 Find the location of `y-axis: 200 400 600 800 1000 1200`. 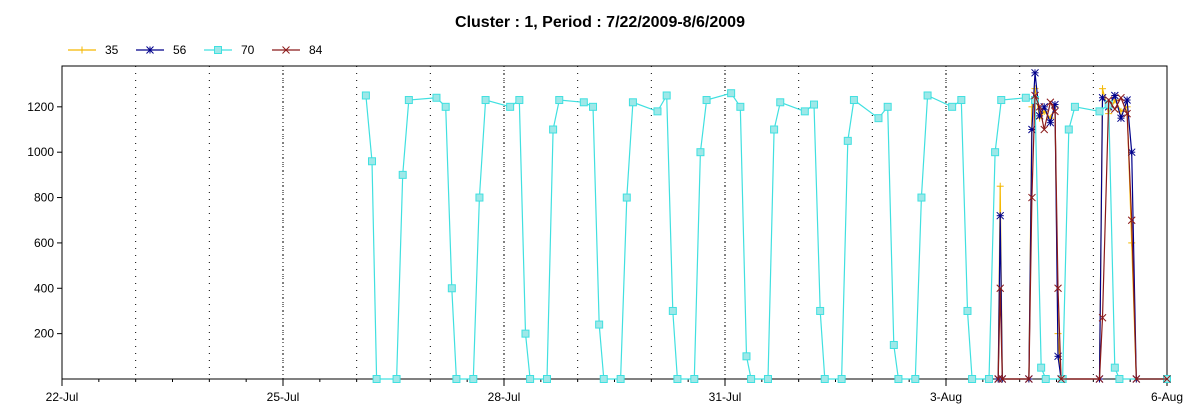

y-axis: 200 400 600 800 1000 1200 is located at coordinates (44, 220).